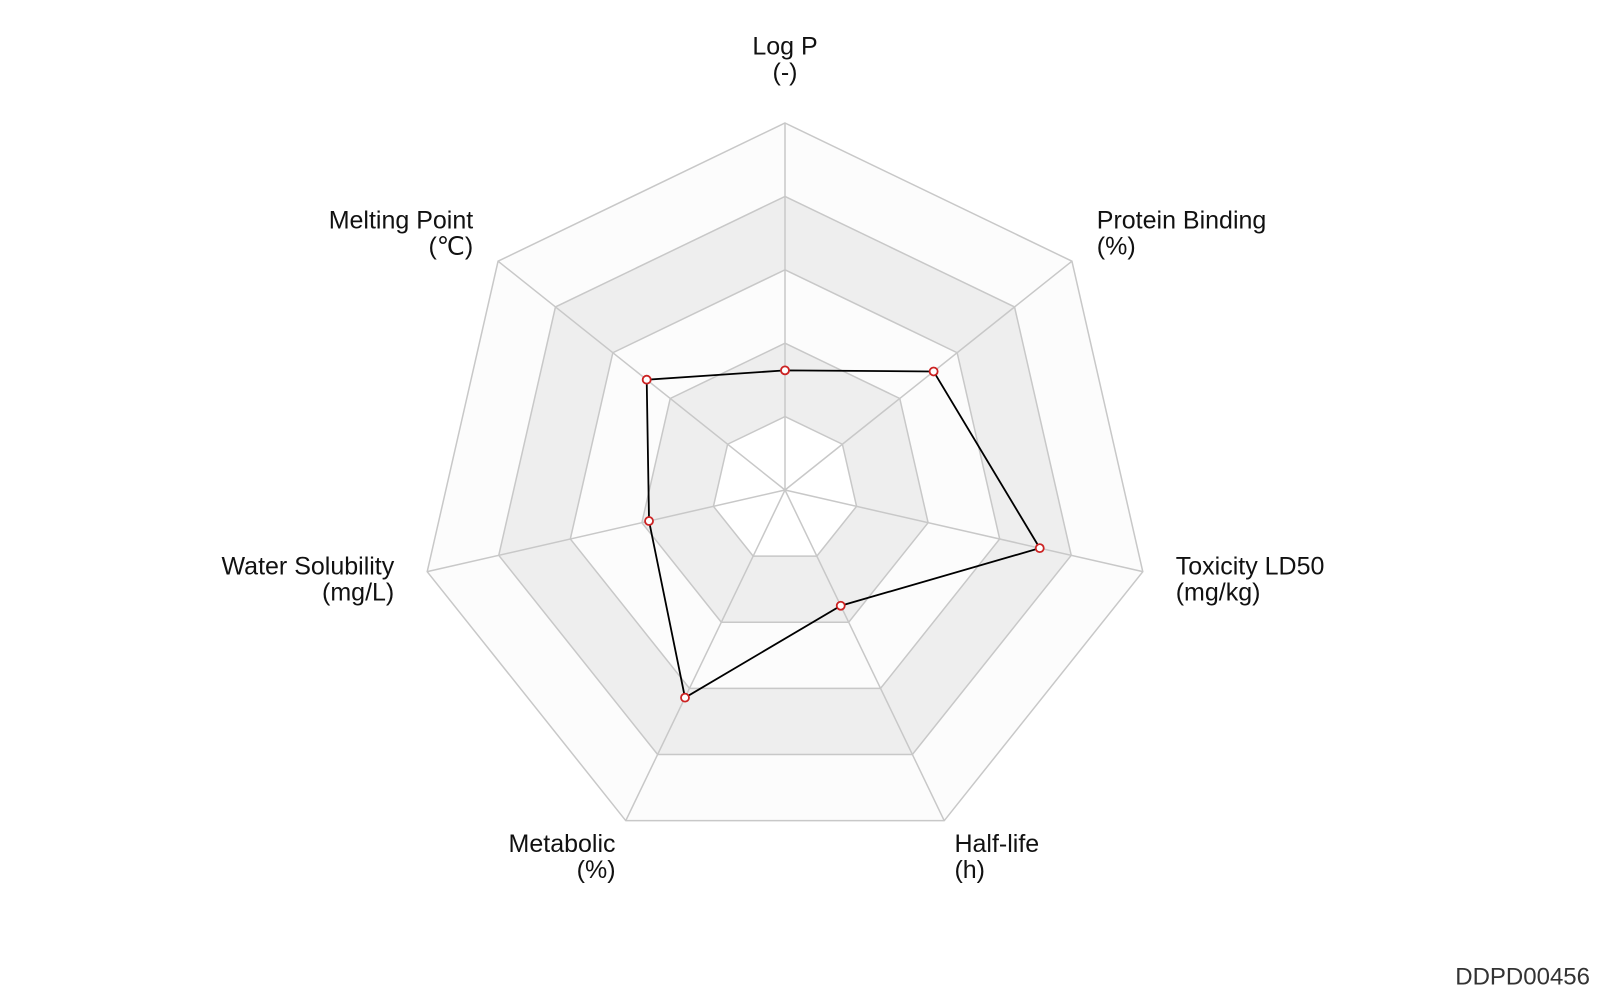  What do you see at coordinates (1218, 593) in the screenshot?
I see `axis-unit: (mg/kg)` at bounding box center [1218, 593].